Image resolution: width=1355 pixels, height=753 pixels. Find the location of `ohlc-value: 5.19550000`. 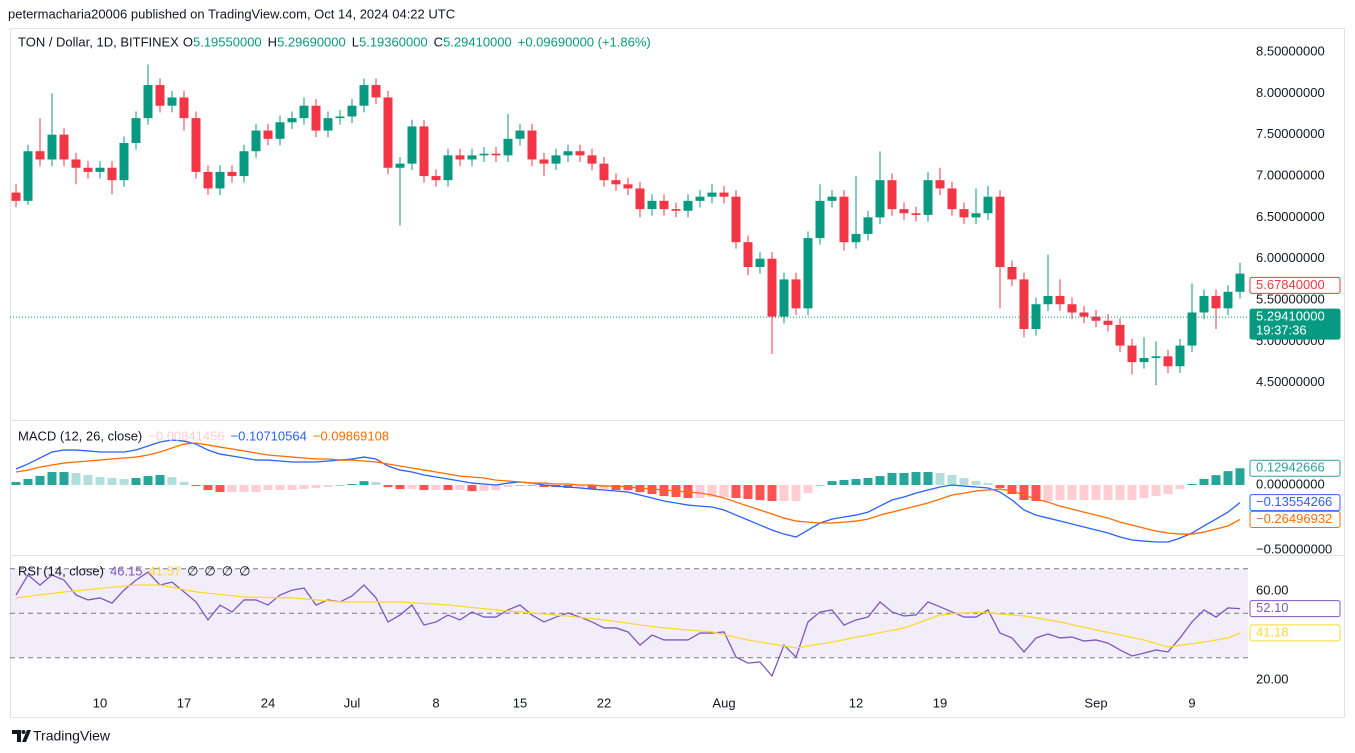

ohlc-value: 5.19550000 is located at coordinates (227, 41).